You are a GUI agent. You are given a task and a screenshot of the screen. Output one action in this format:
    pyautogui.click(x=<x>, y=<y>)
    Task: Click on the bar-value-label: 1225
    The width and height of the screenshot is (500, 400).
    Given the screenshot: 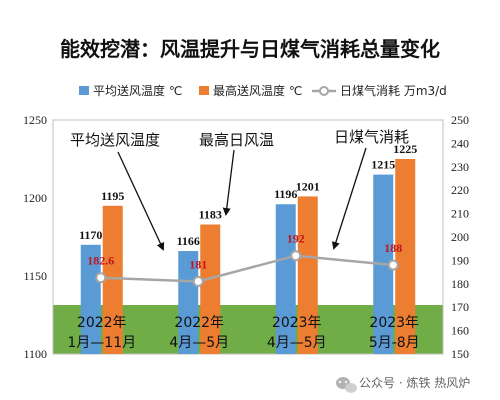 What is the action you would take?
    pyautogui.click(x=405, y=149)
    